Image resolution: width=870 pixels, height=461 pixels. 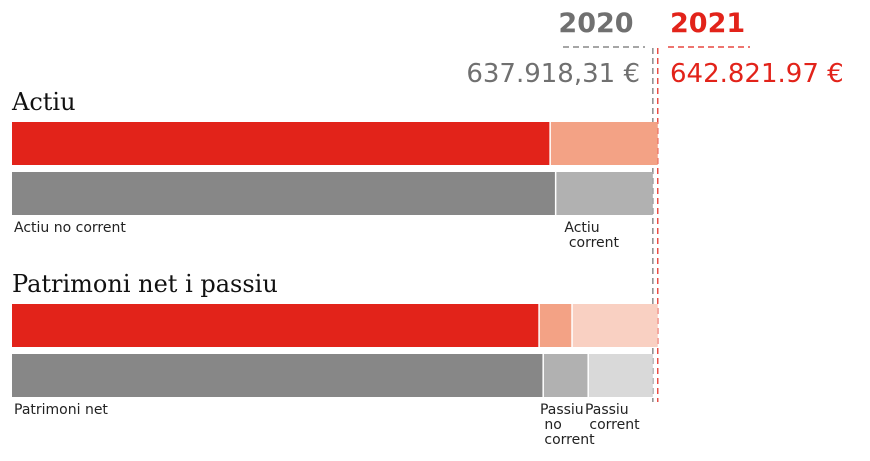 What do you see at coordinates (595, 23) in the screenshot?
I see `year-label: 2020` at bounding box center [595, 23].